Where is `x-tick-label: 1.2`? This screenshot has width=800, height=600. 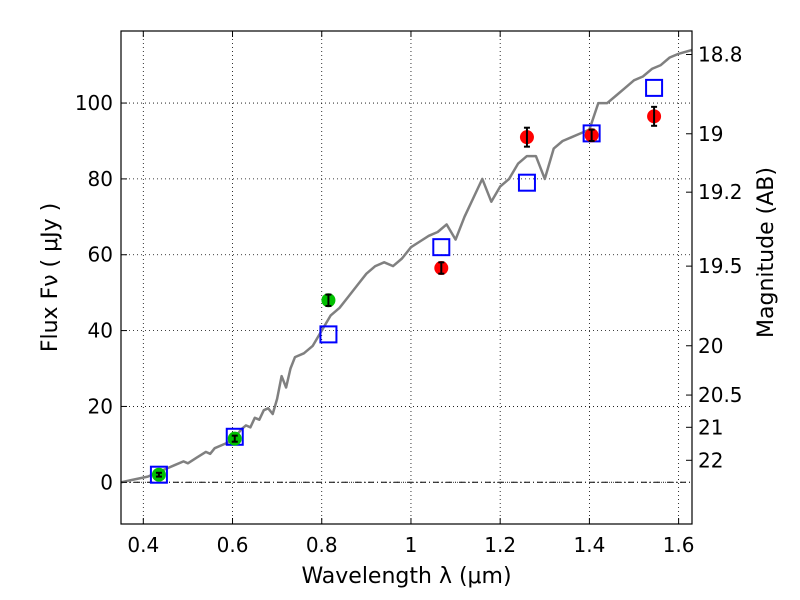 x-tick-label: 1.2 is located at coordinates (500, 545).